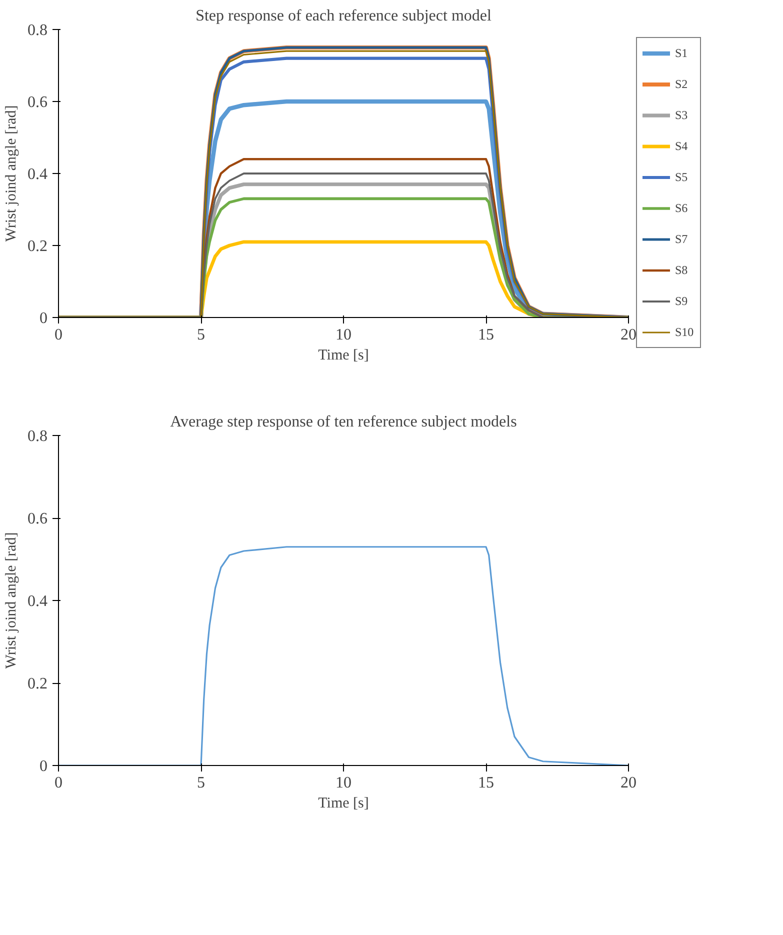  Describe the element at coordinates (682, 53) in the screenshot. I see `legend-label: S1` at that location.